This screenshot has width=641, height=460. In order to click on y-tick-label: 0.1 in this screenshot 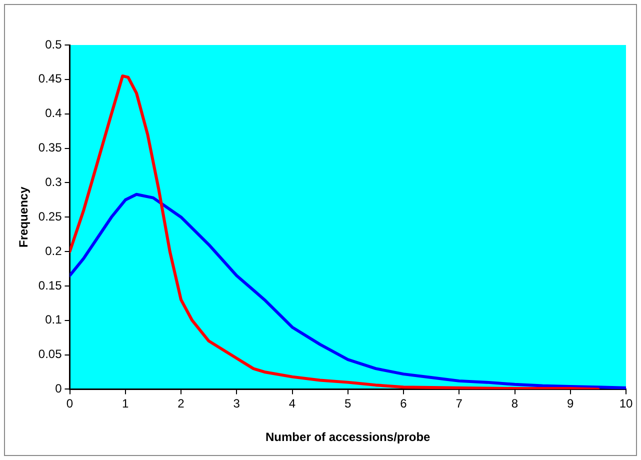, I will do `click(53, 319)`.